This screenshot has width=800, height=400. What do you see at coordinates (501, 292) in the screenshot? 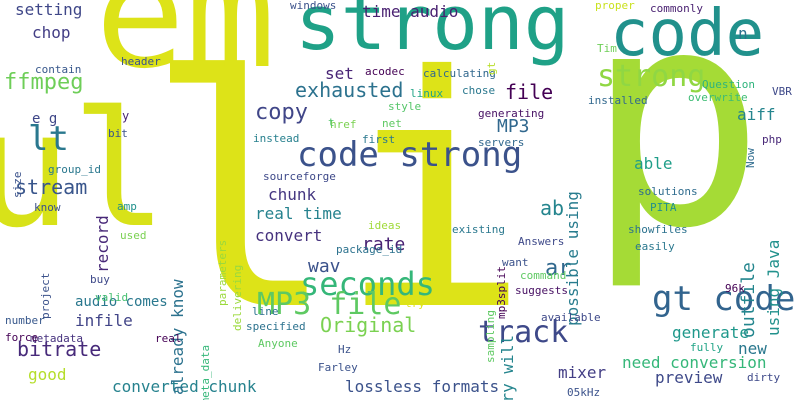
I see `cloud-word: mp3split` at bounding box center [501, 292].